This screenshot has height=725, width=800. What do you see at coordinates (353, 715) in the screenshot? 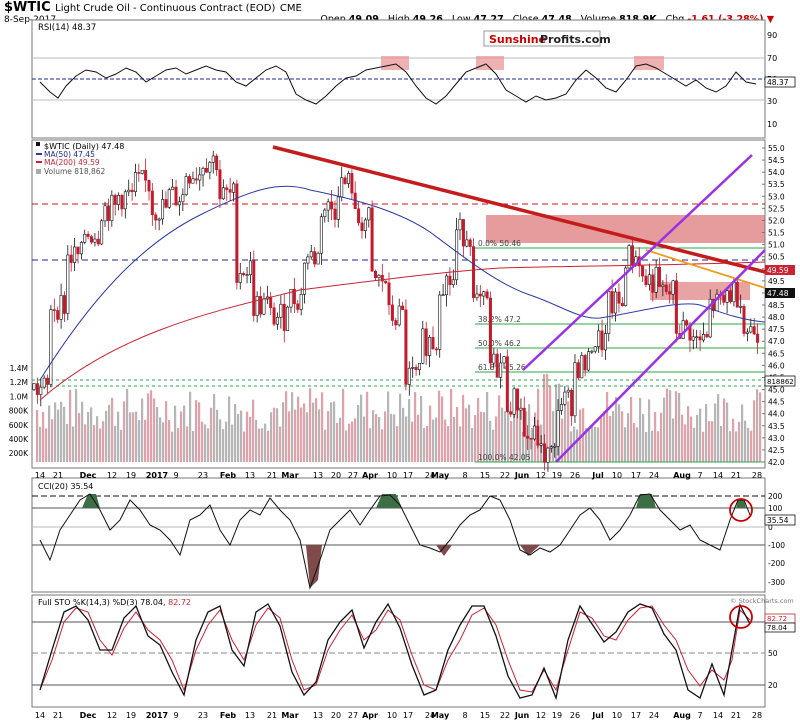
I see `x-tick: 27` at bounding box center [353, 715].